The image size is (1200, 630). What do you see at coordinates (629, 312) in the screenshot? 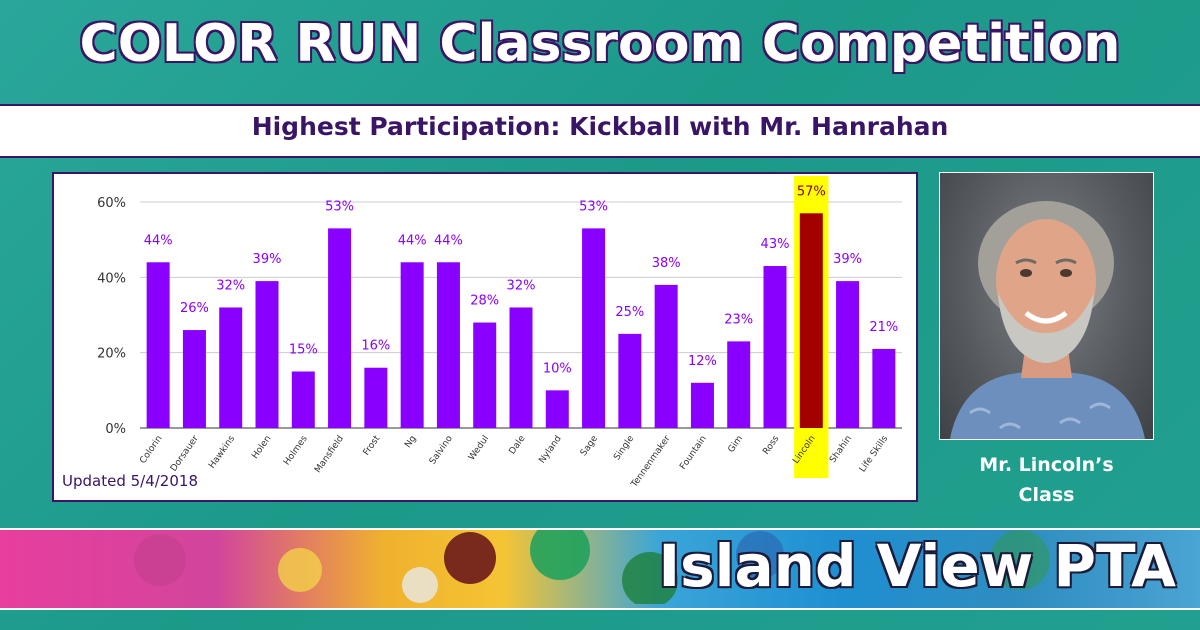
I see `data-label: 25%` at bounding box center [629, 312].